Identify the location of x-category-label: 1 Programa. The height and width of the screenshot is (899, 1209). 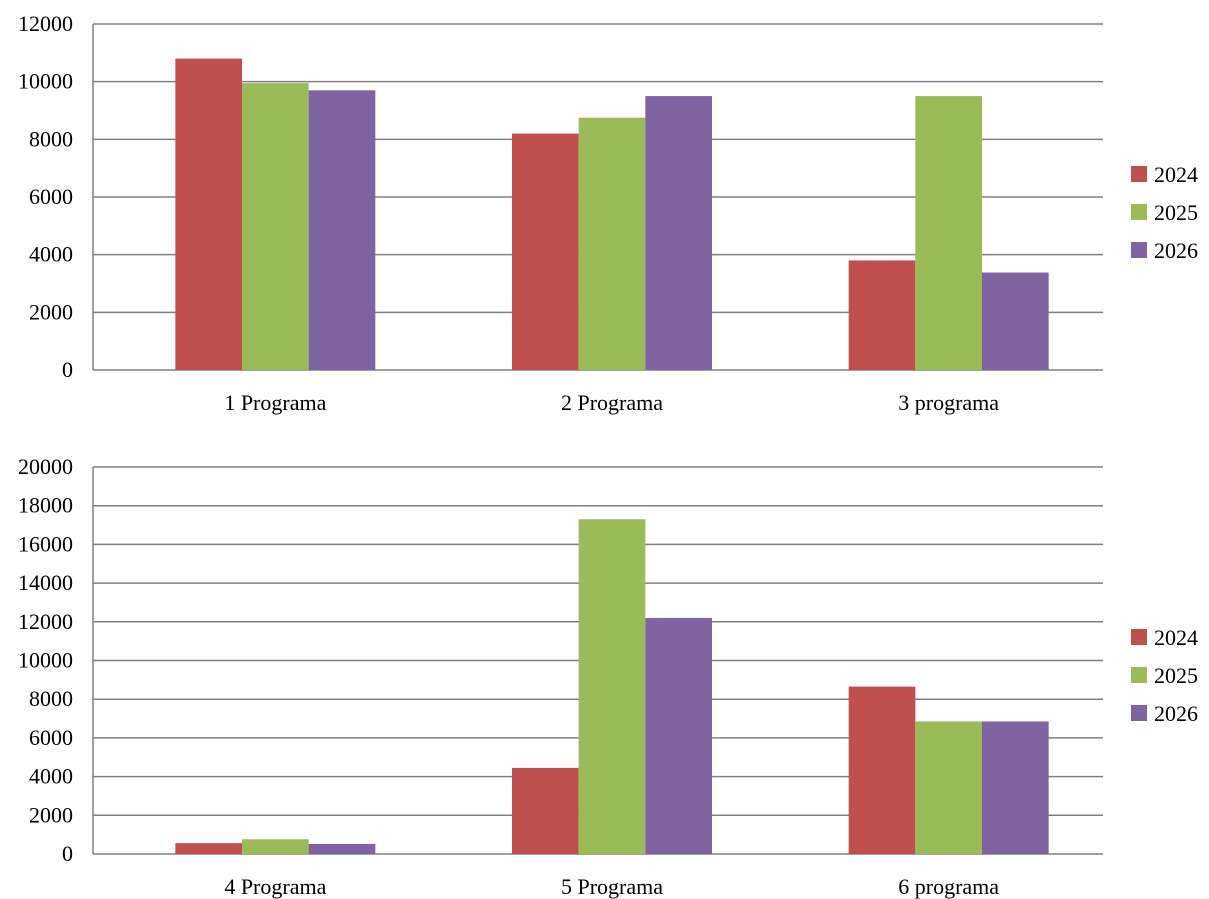
(275, 402).